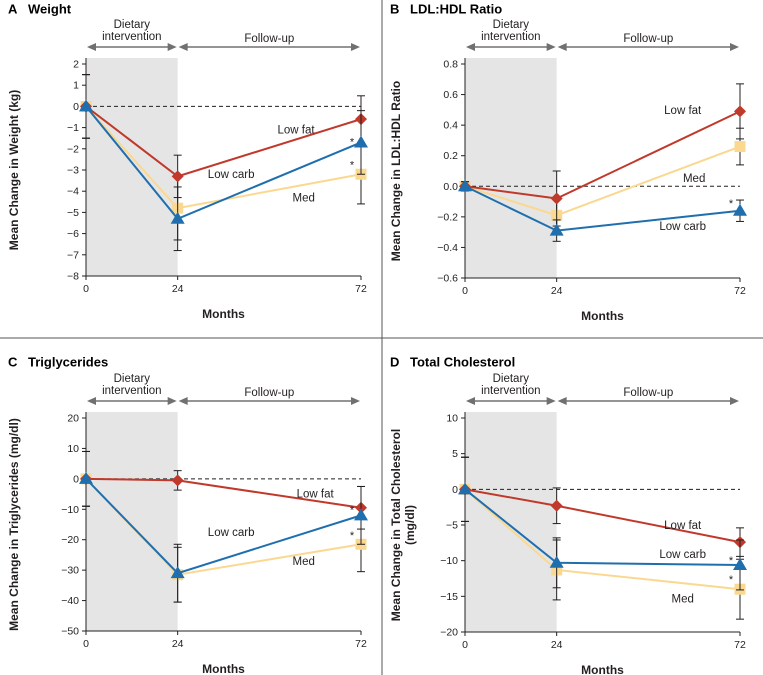 This screenshot has height=675, width=763. I want to click on panel-title: Weight, so click(50, 9).